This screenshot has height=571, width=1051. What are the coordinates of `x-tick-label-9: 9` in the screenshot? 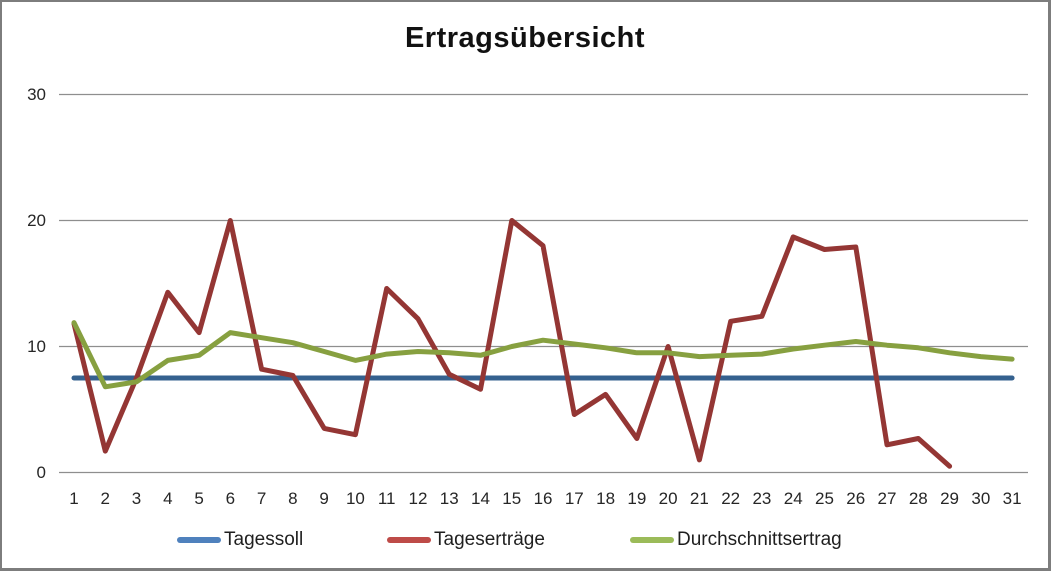 It's located at (324, 498).